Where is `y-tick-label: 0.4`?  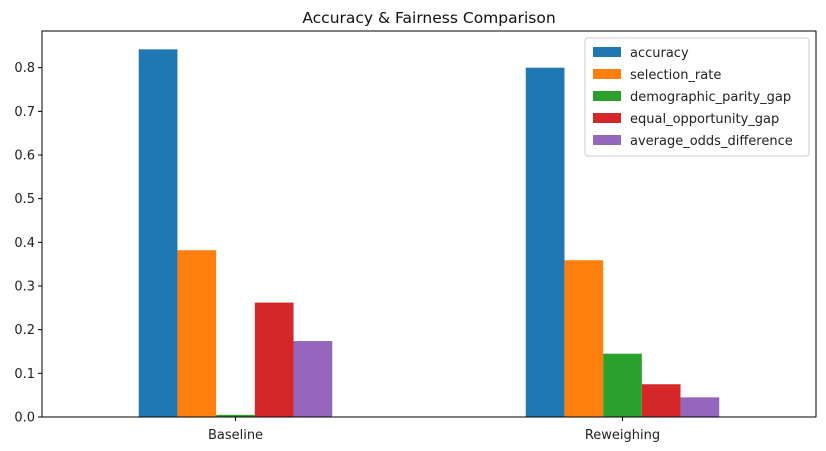
y-tick-label: 0.4 is located at coordinates (24, 243).